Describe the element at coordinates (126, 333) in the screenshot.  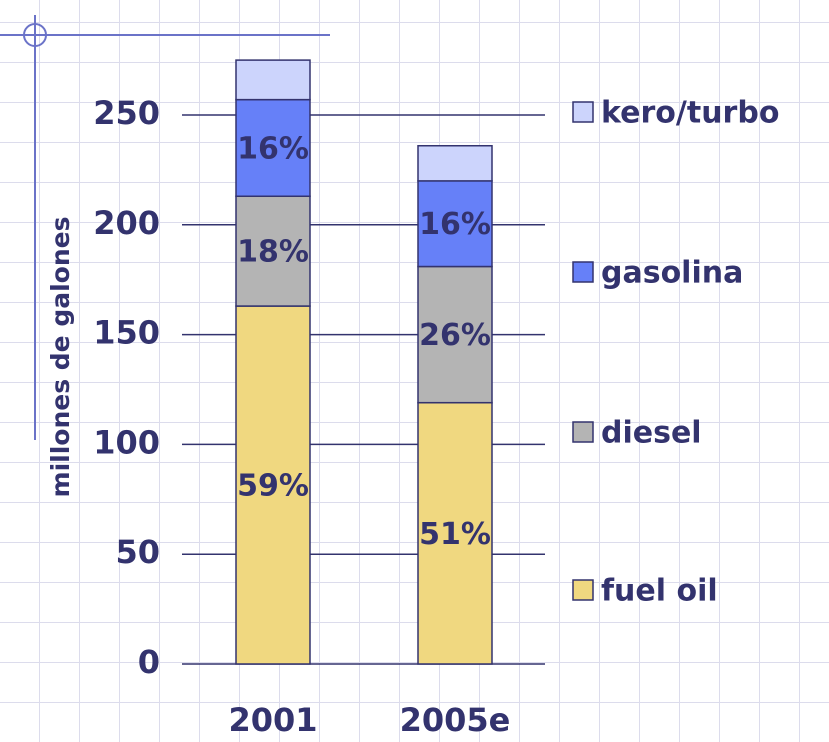
I see `y-tick-label: 150` at that location.